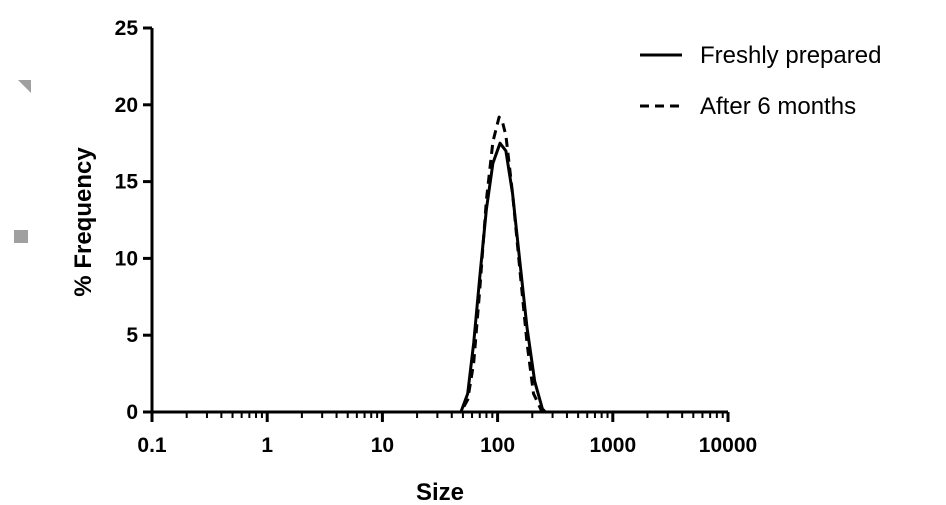 This screenshot has height=505, width=946. Describe the element at coordinates (21, 236) in the screenshot. I see `left-edge-artifact-square` at that location.